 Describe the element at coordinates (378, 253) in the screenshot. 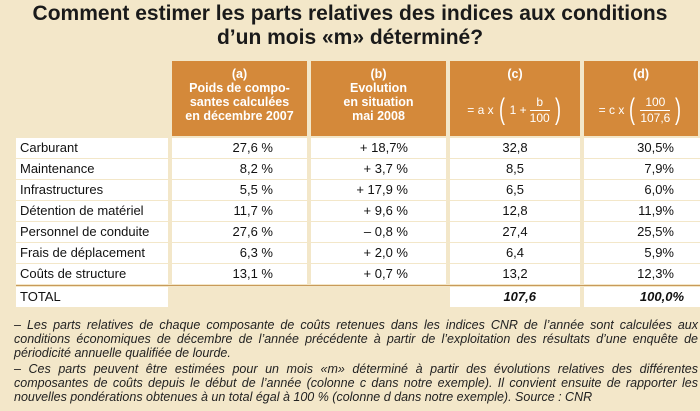

I see `cell-b: + 2,0 %` at that location.